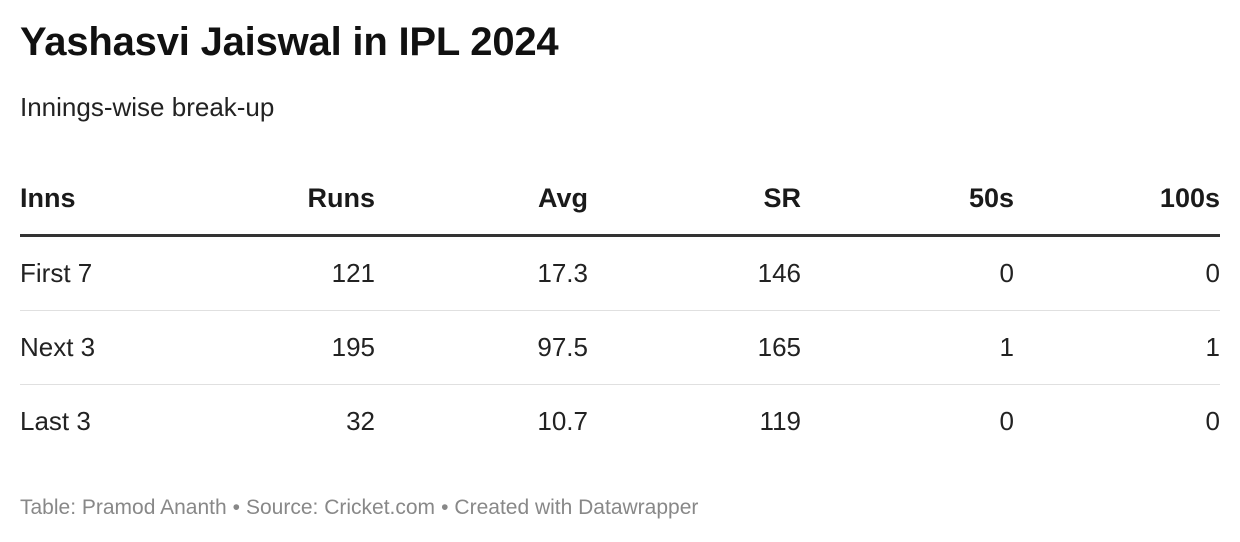 Image resolution: width=1240 pixels, height=542 pixels. I want to click on cell-50s: 1, so click(907, 347).